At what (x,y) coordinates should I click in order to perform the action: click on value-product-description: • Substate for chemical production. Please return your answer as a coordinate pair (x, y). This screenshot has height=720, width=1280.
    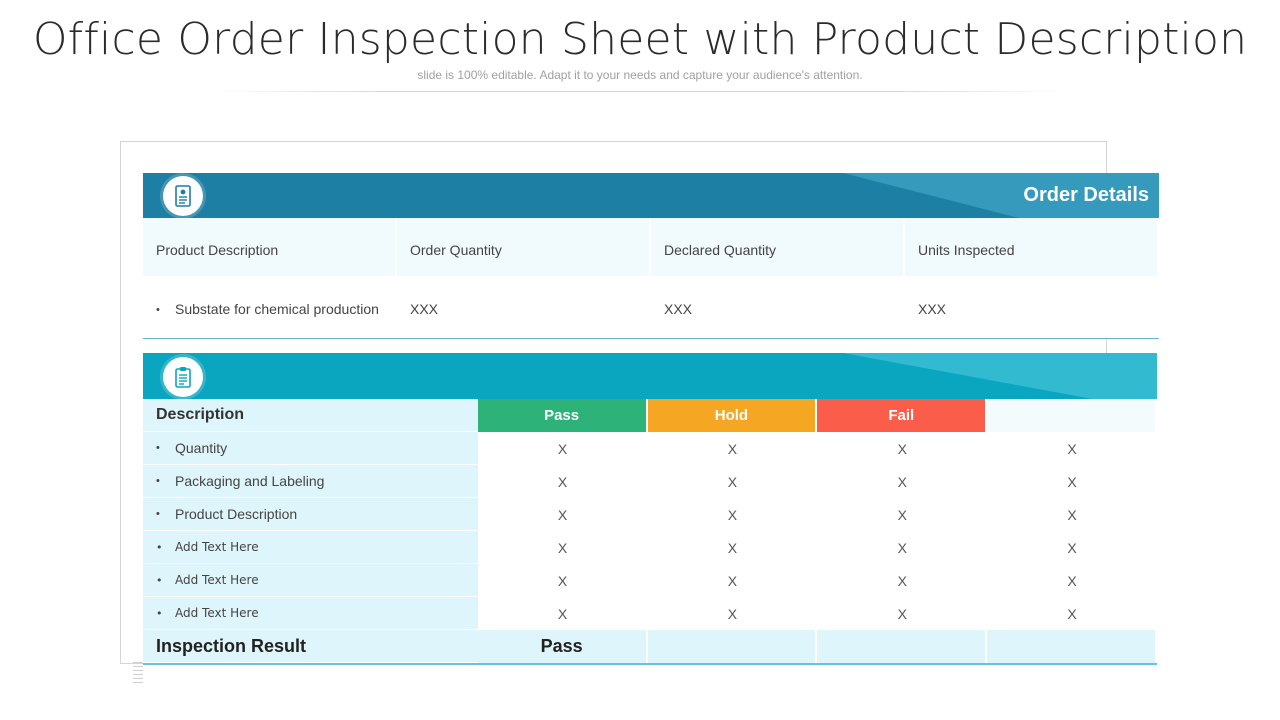
    Looking at the image, I should click on (267, 309).